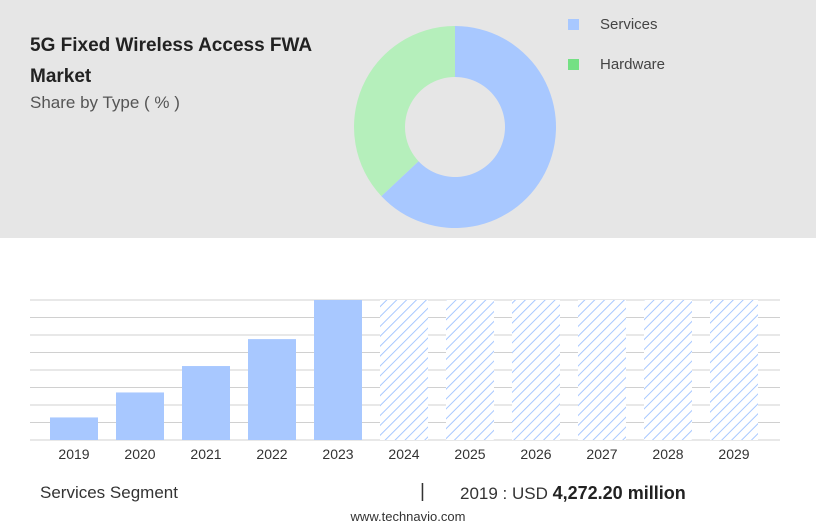 The height and width of the screenshot is (528, 816). I want to click on x-tick-label-2019: 2019, so click(73, 454).